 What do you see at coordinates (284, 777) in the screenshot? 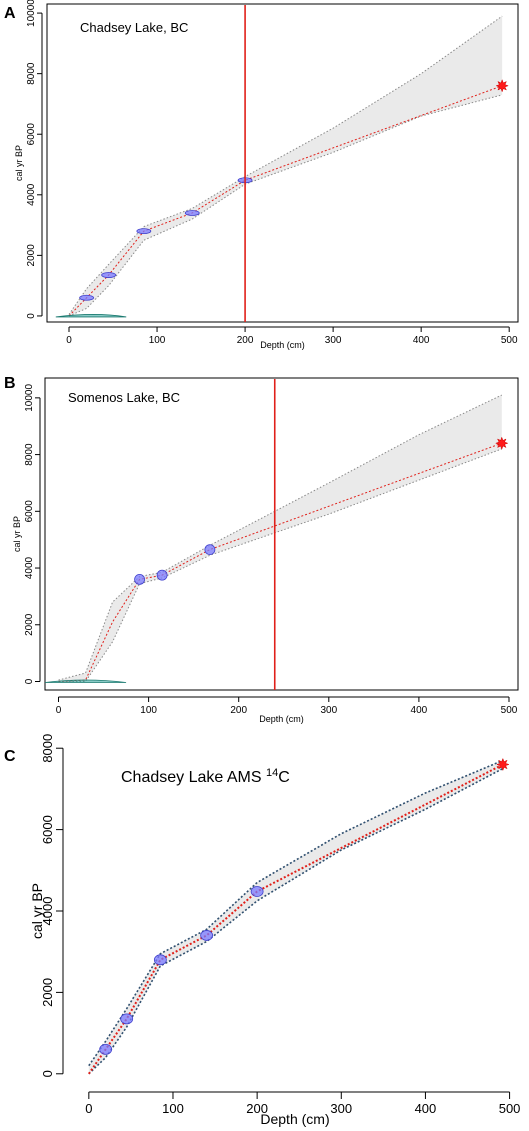
I see `title-suffix: C` at bounding box center [284, 777].